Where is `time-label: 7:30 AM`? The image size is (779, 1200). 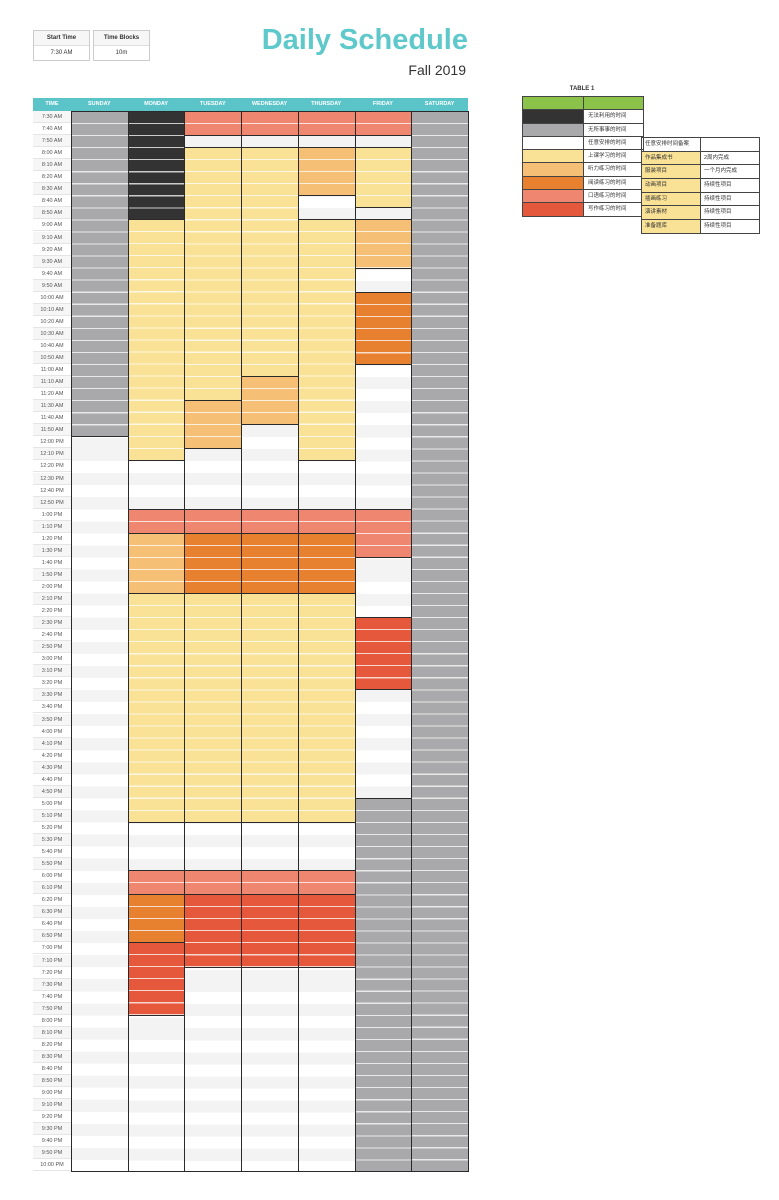 time-label: 7:30 AM is located at coordinates (52, 117).